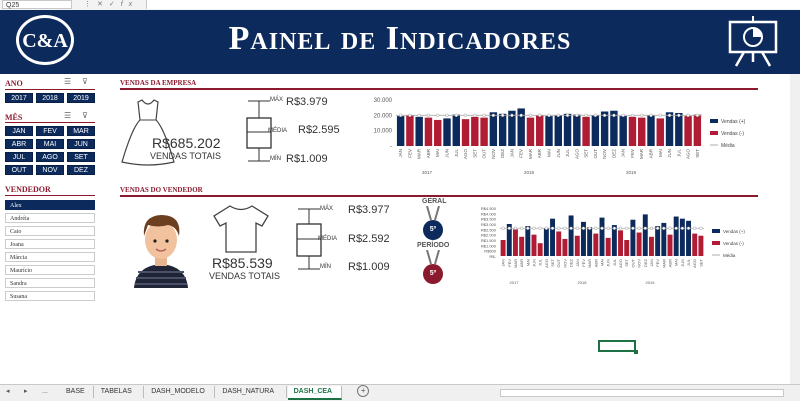  I want to click on mes-button-set: SET, so click(81, 157).